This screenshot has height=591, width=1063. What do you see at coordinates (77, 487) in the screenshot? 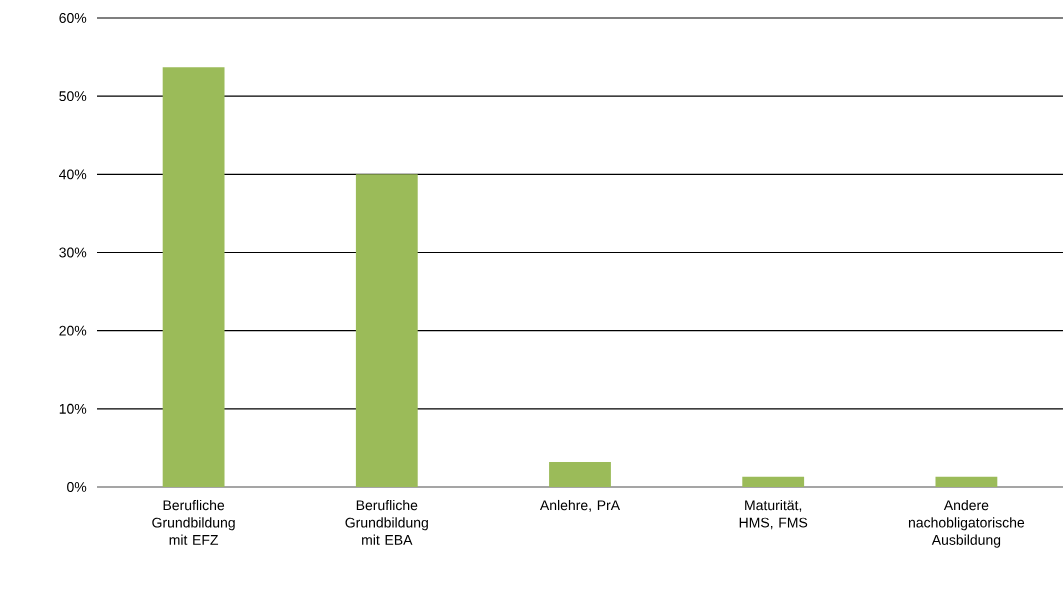
I see `y-tick-label: 0%` at bounding box center [77, 487].